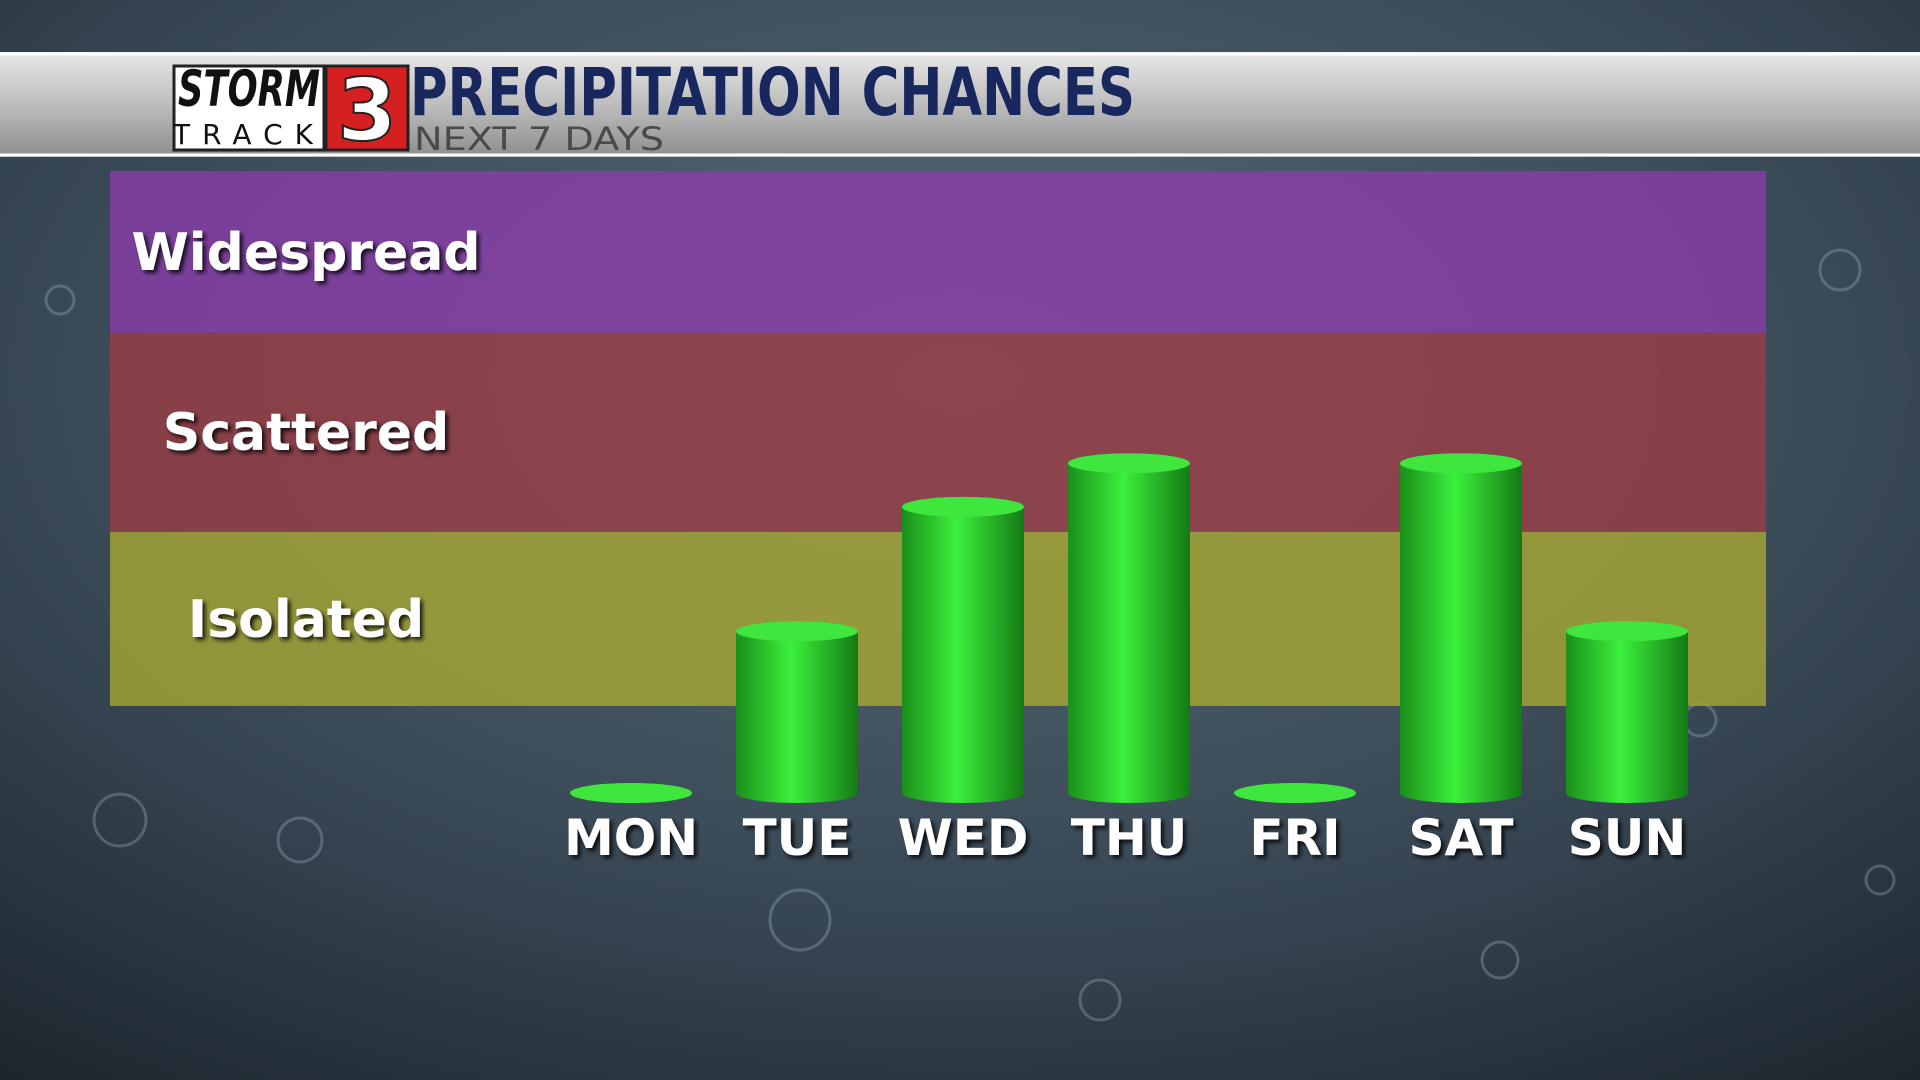 This screenshot has height=1080, width=1920. What do you see at coordinates (1461, 838) in the screenshot?
I see `x-tick-label: SAT` at bounding box center [1461, 838].